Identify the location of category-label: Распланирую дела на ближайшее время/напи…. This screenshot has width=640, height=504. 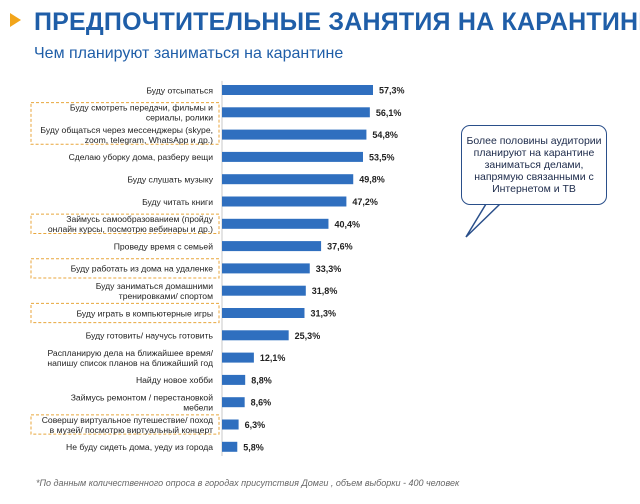
(130, 358).